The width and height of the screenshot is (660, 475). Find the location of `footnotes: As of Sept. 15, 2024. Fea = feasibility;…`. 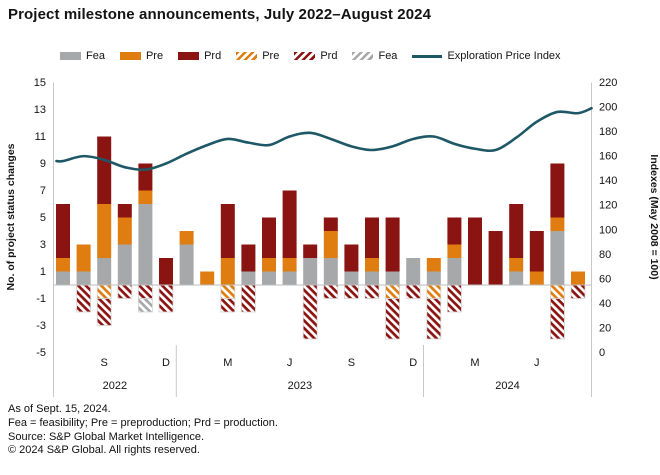

footnotes: As of Sept. 15, 2024. Fea = feasibility;… is located at coordinates (143, 430).